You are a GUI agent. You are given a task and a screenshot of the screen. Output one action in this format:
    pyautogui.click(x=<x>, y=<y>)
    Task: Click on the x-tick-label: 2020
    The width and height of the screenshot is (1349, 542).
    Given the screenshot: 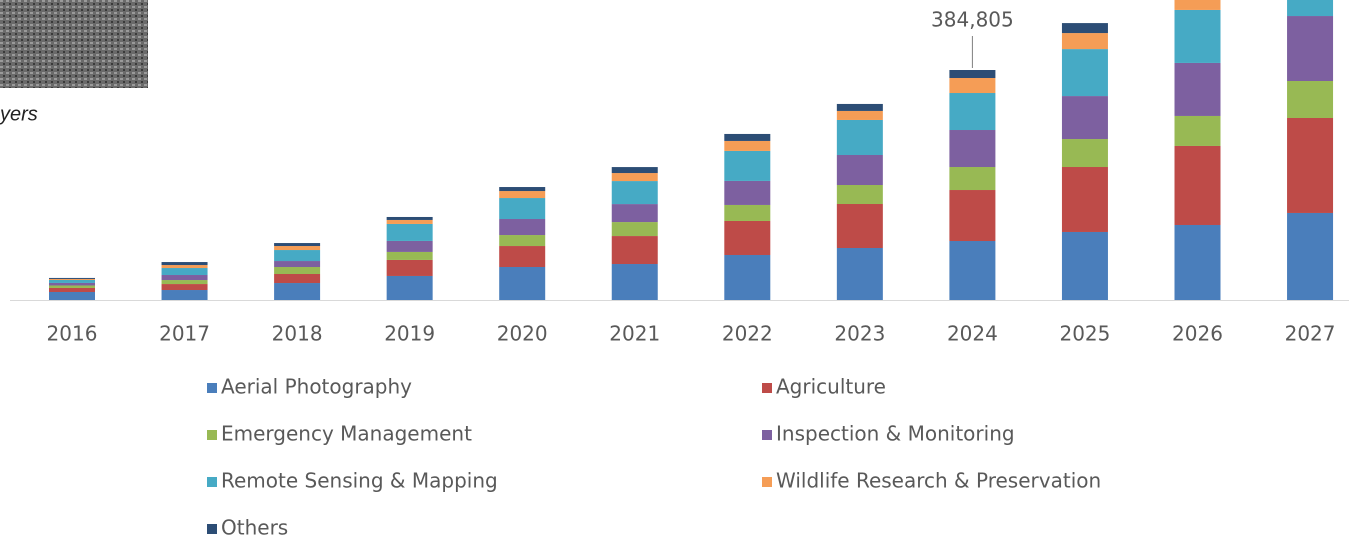 What is the action you would take?
    pyautogui.click(x=522, y=334)
    